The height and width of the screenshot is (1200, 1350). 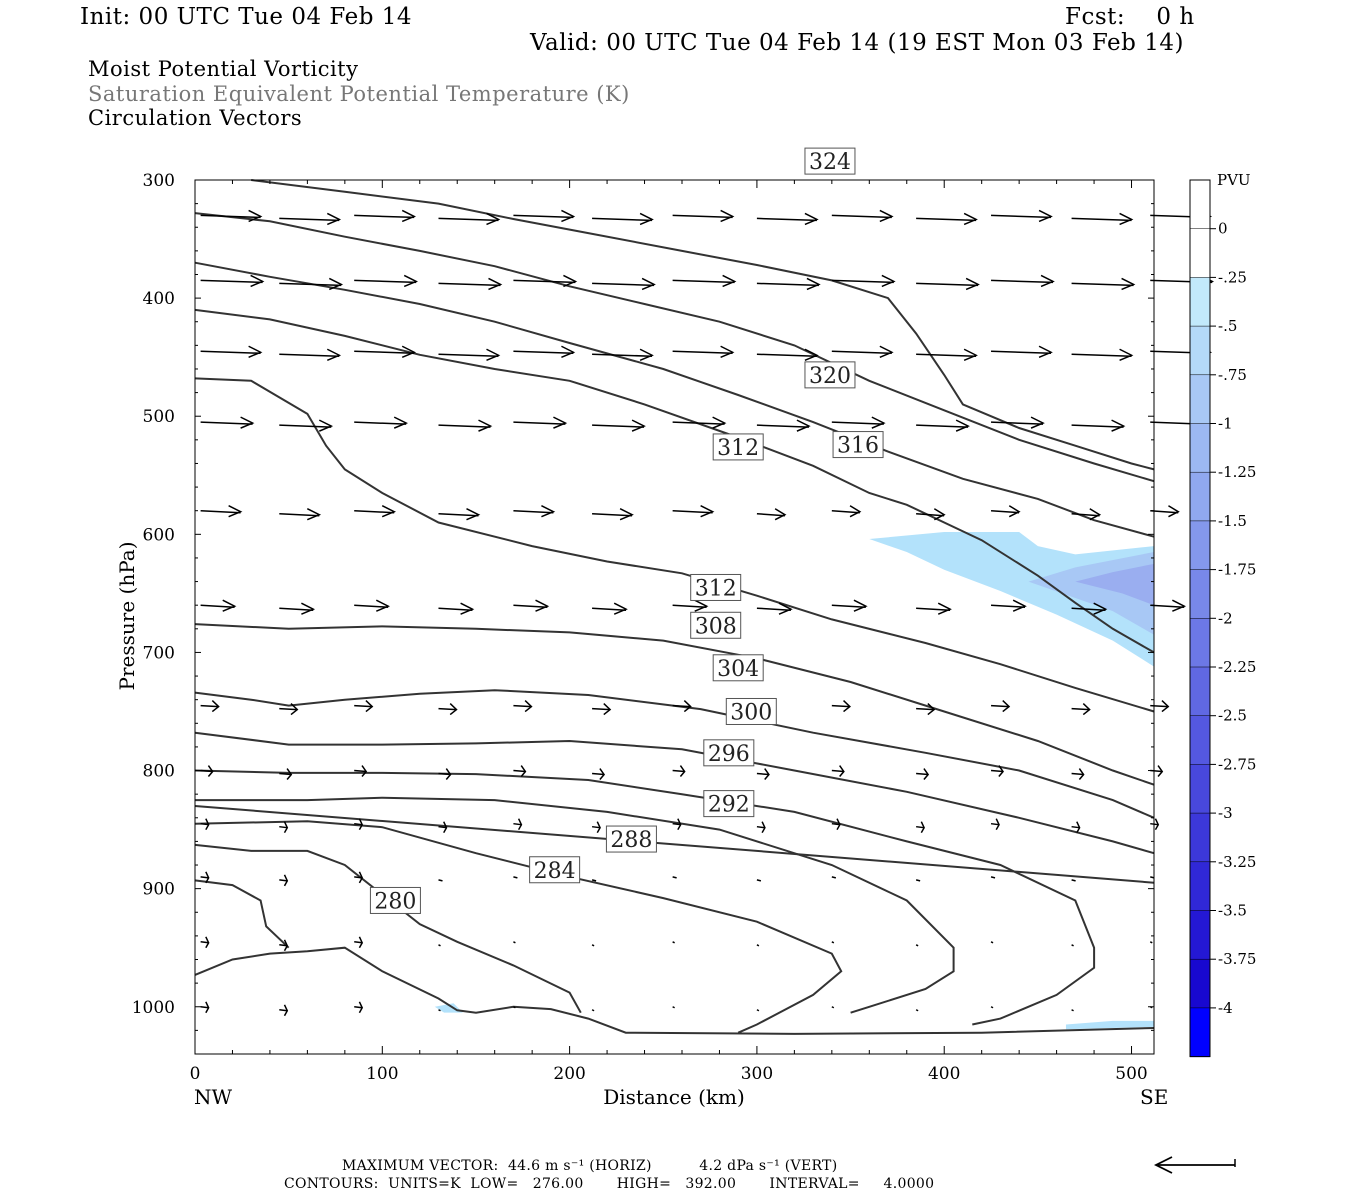 I want to click on contour-label-292: 292, so click(x=729, y=804).